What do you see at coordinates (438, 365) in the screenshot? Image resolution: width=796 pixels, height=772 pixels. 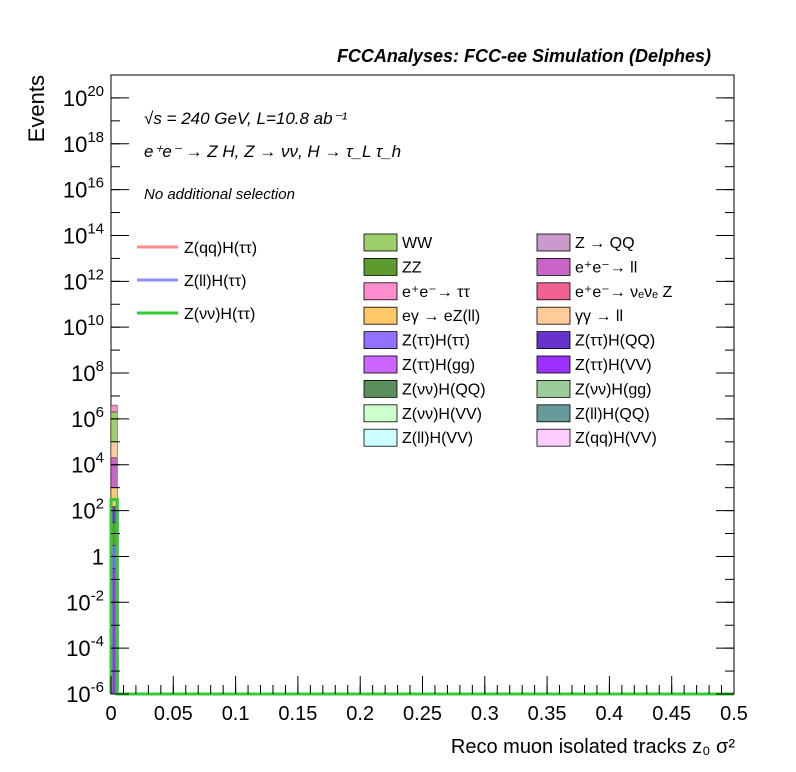 I see `legend-background-label: Z(ττ)H(gg)` at bounding box center [438, 365].